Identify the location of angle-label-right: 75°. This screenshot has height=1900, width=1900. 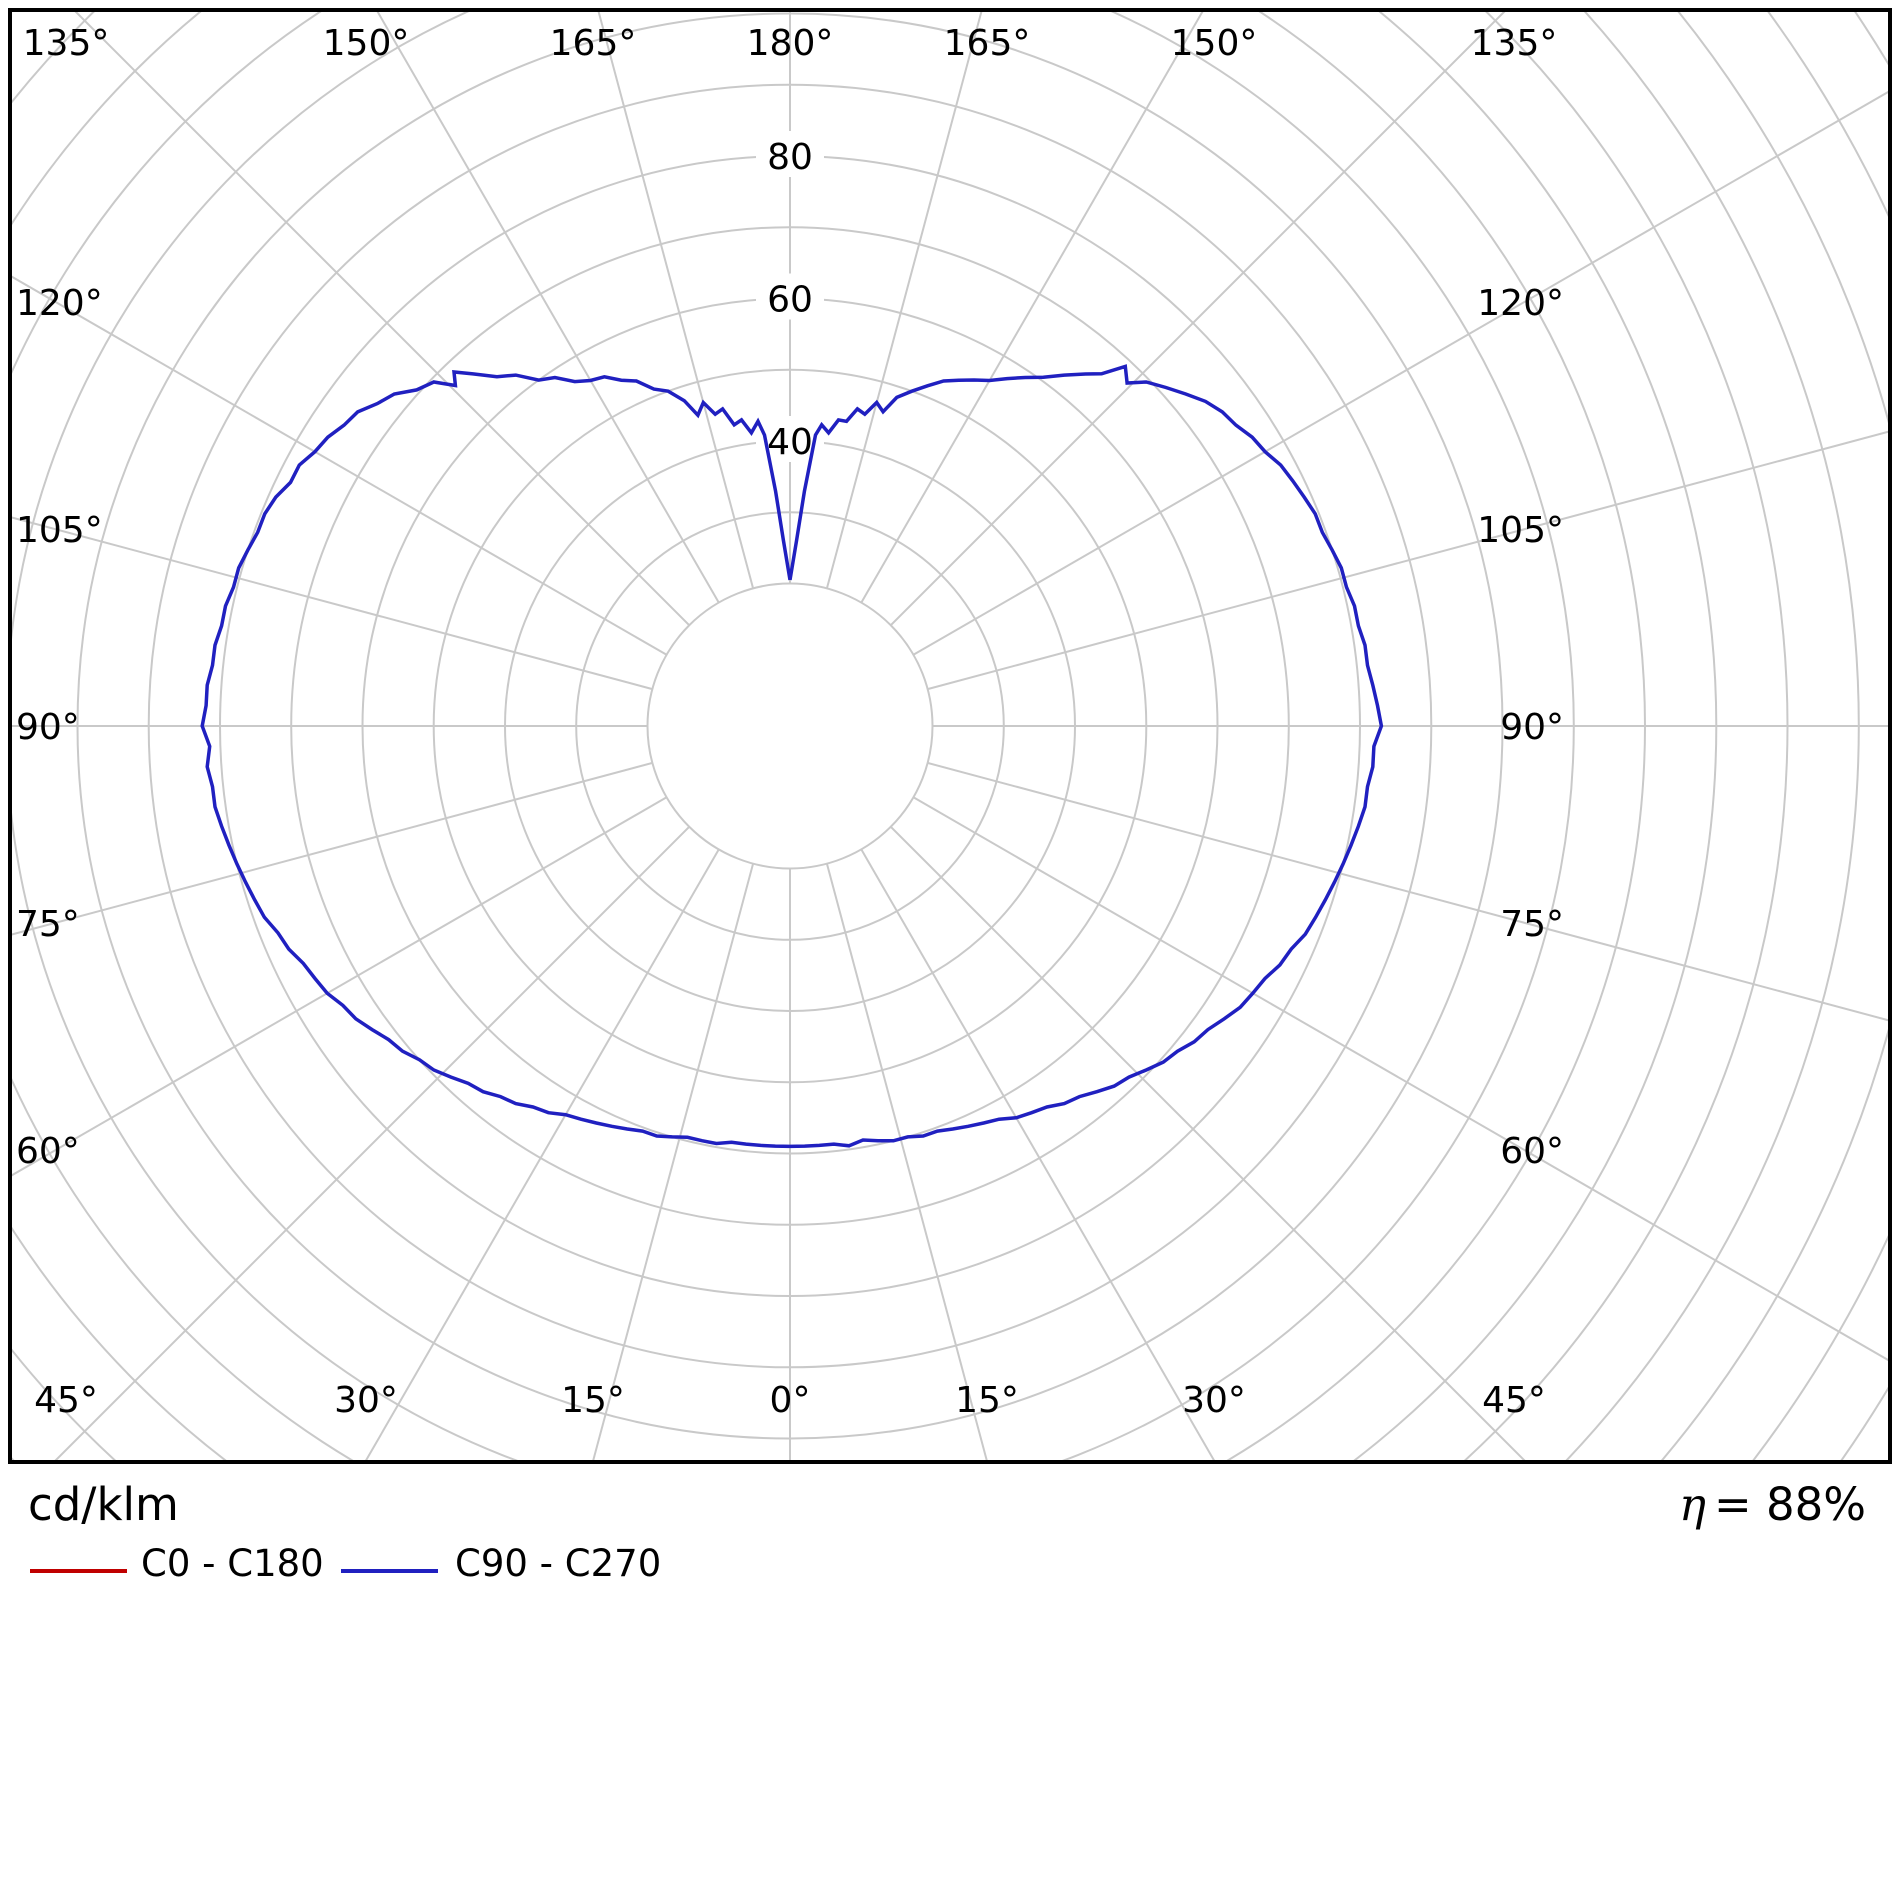
(1532, 924).